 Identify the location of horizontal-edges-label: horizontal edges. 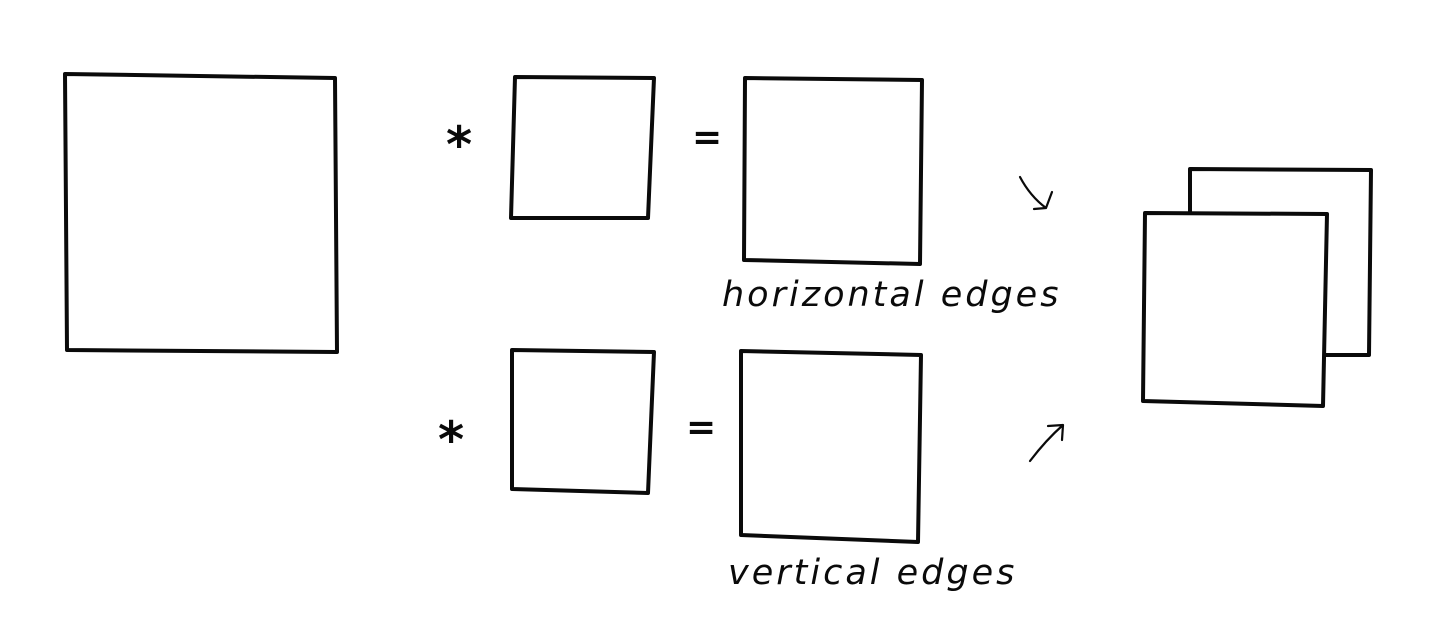
(891, 295).